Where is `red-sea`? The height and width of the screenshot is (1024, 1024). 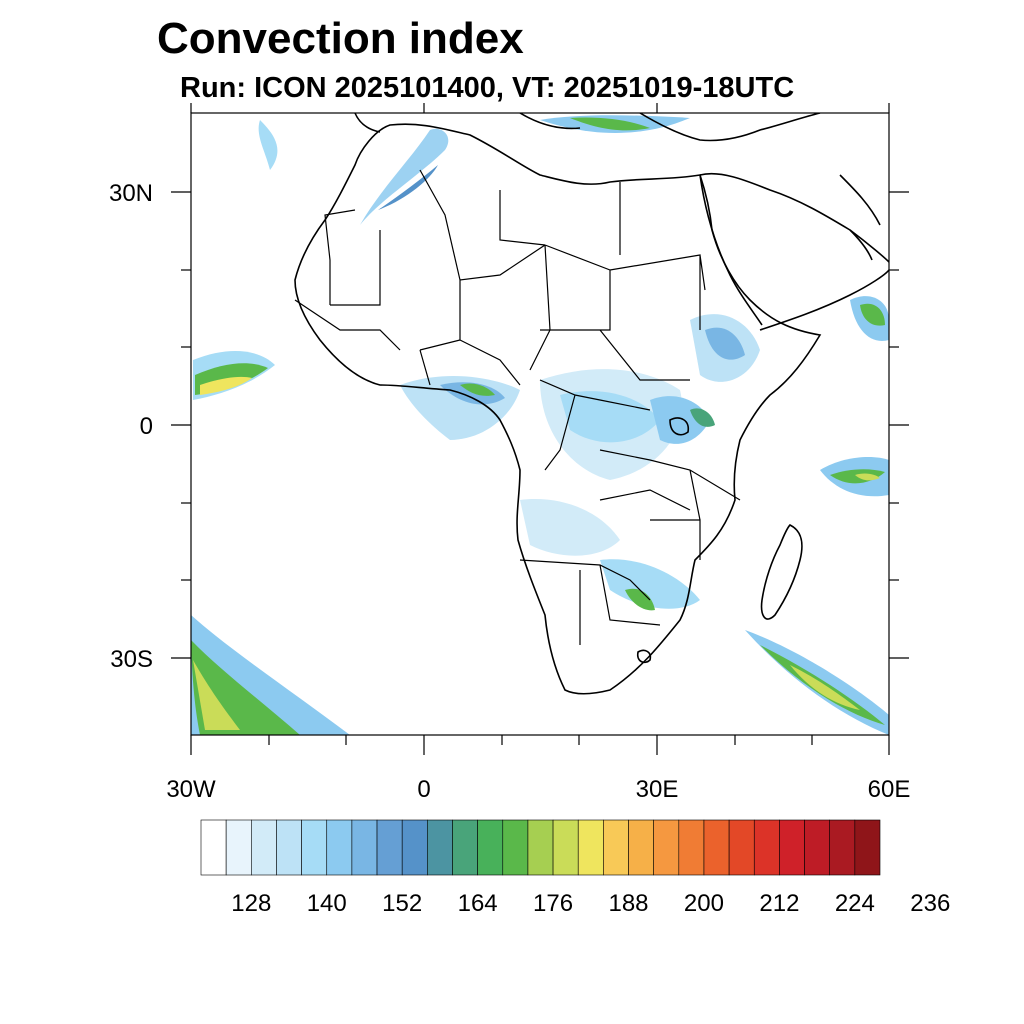 red-sea is located at coordinates (731, 250).